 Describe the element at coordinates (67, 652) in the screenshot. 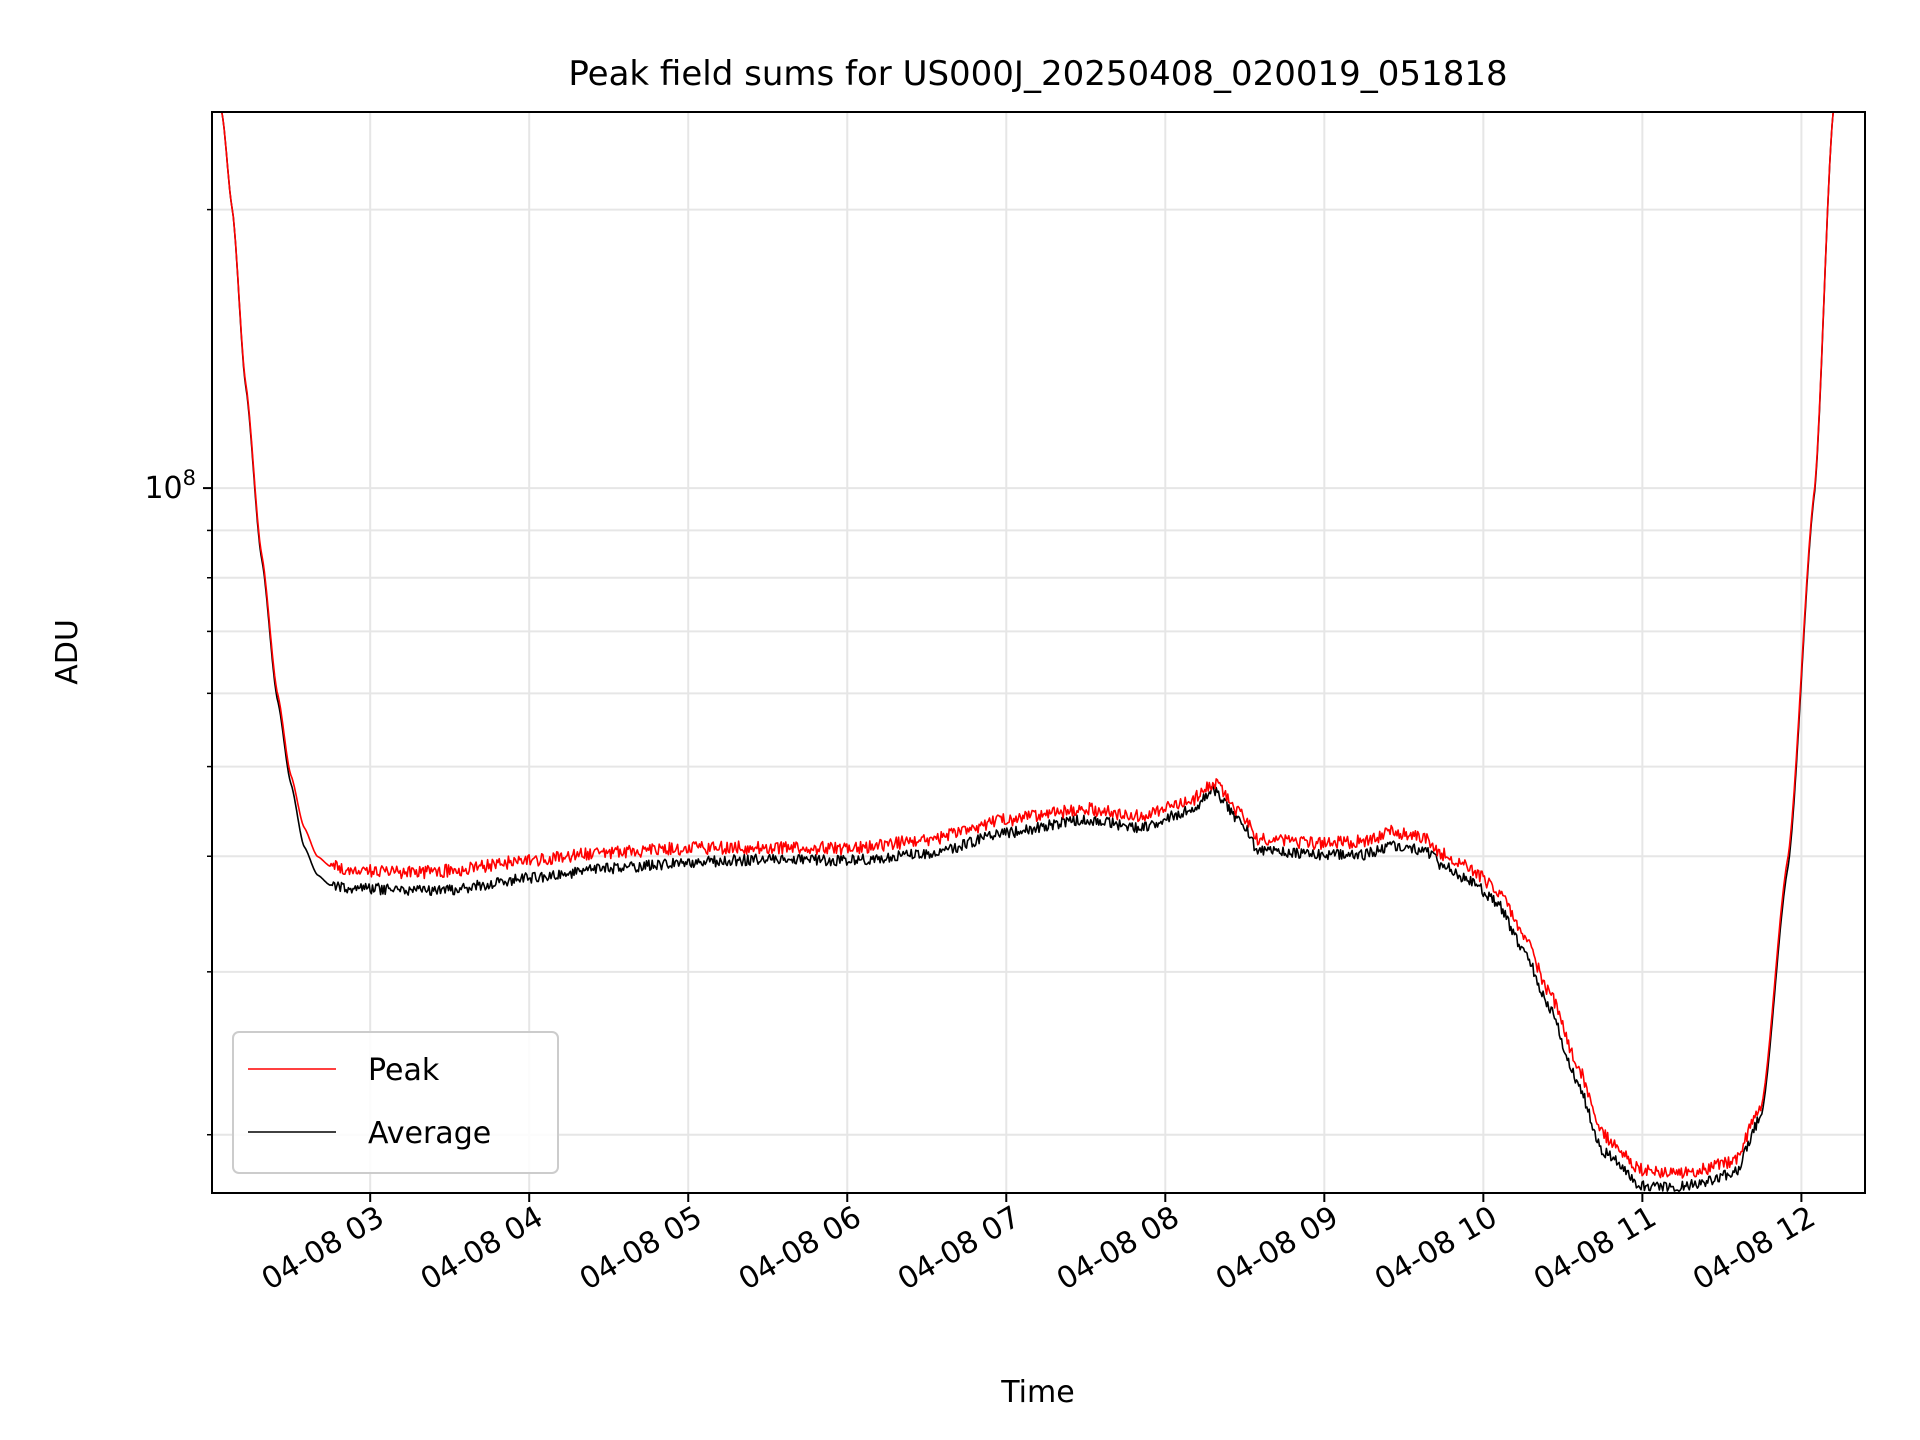

I see `y-axis-label: ADU` at that location.